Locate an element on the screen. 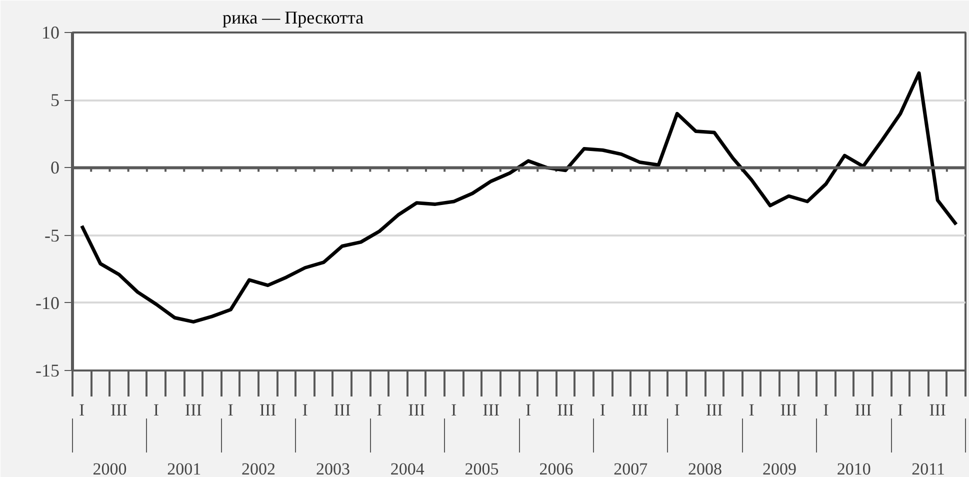  text: 2004 is located at coordinates (407, 468).